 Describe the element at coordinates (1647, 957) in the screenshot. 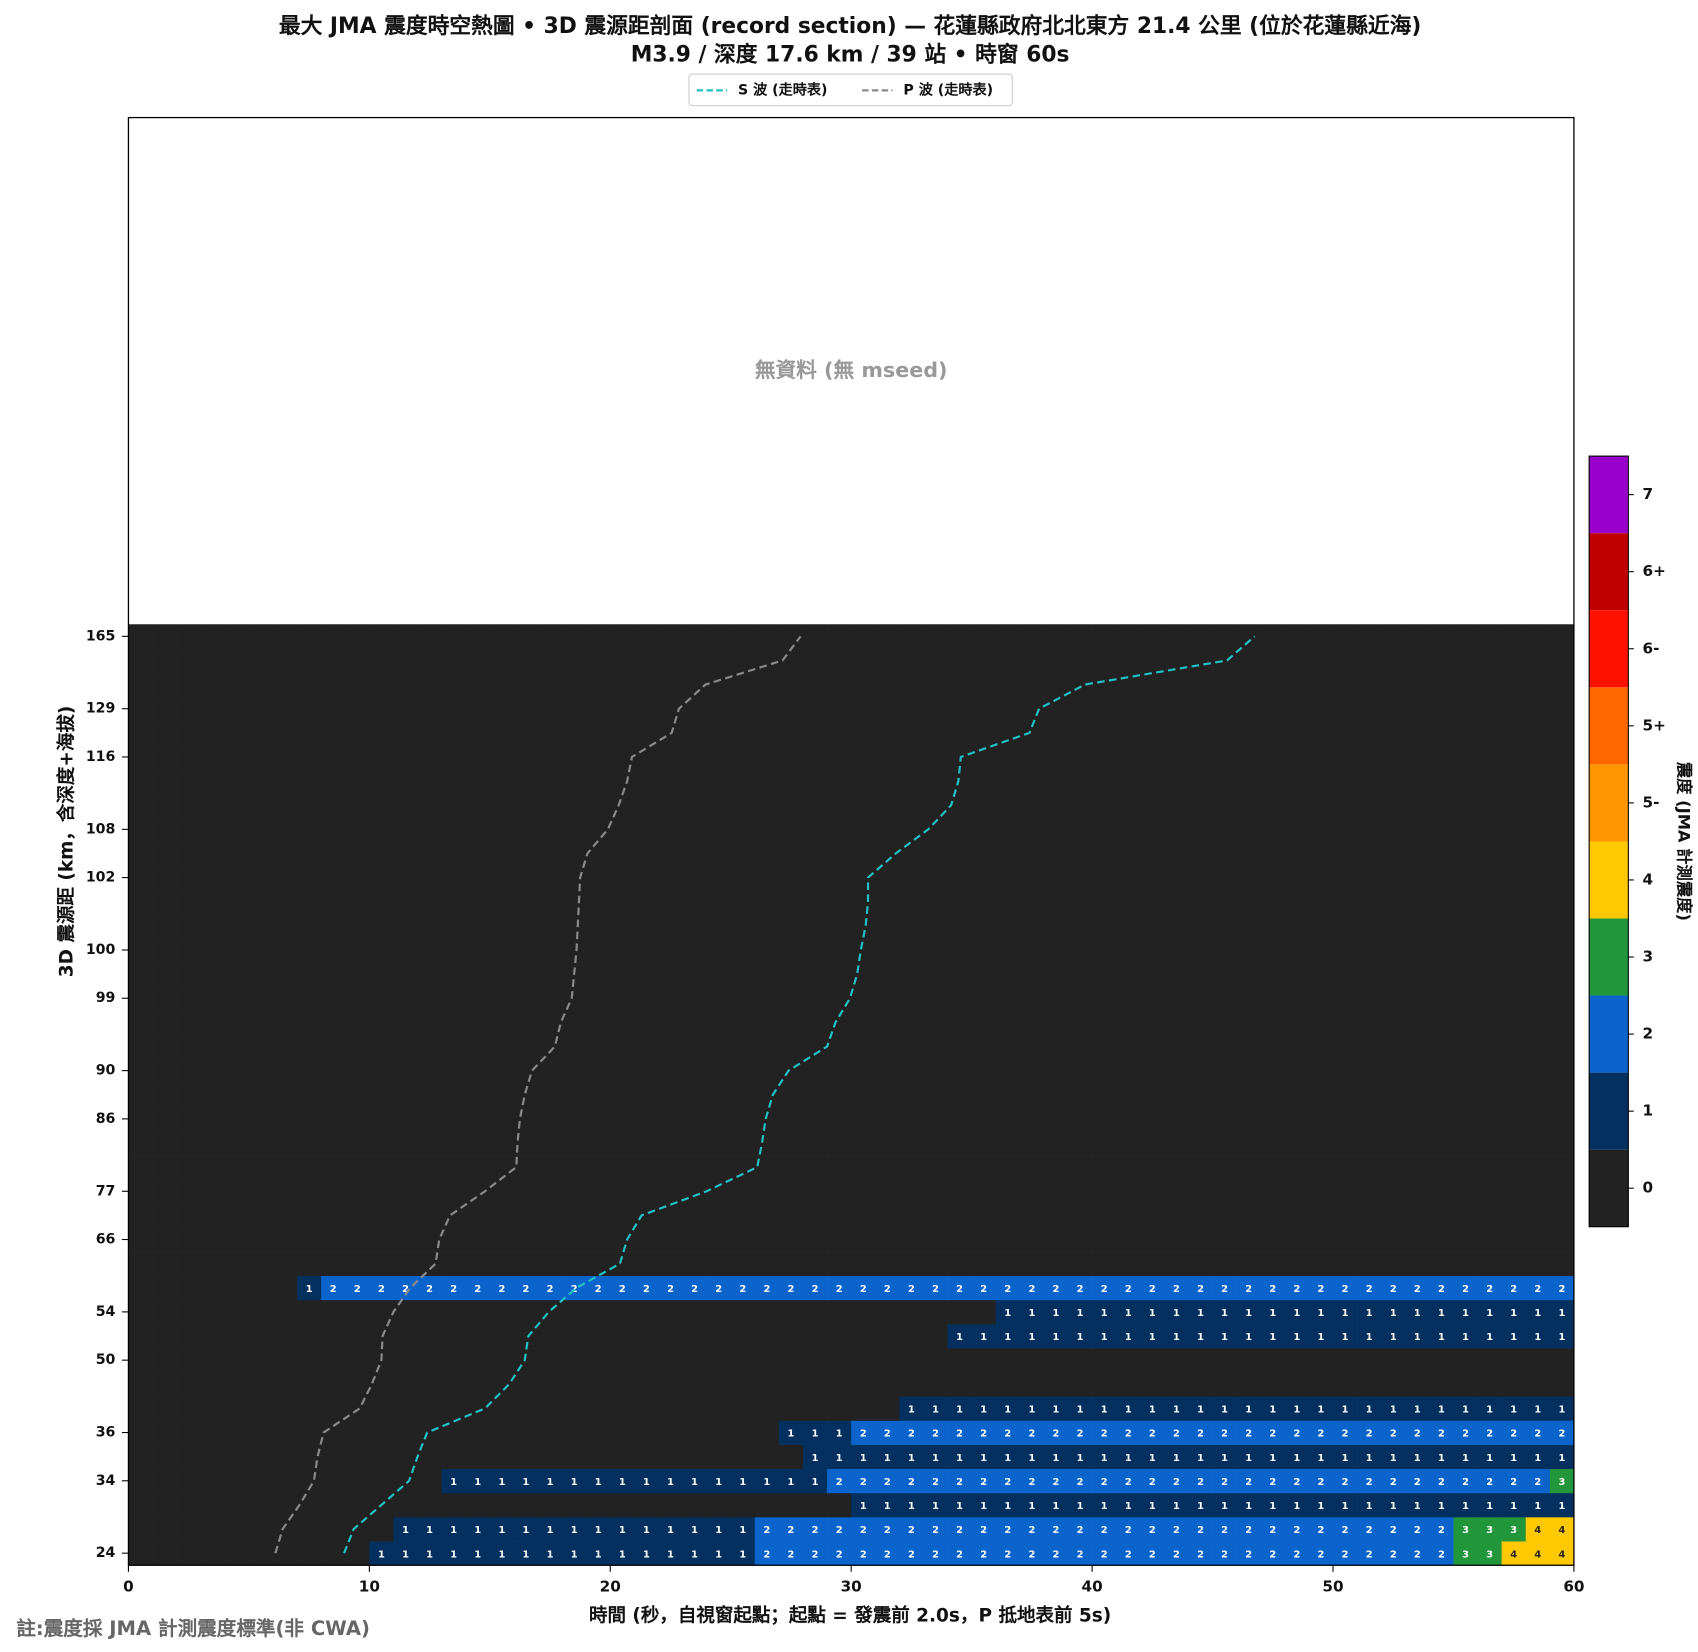

I see `colorbar-tick-label: 3` at that location.